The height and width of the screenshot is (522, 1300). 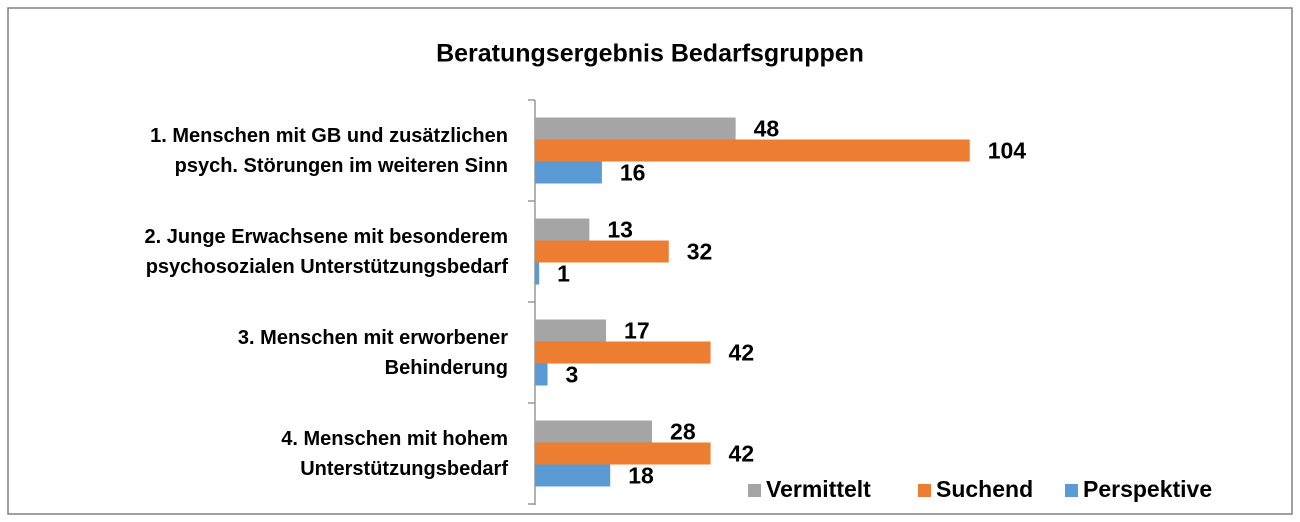 I want to click on legend-label: Perspektive, so click(x=1147, y=489).